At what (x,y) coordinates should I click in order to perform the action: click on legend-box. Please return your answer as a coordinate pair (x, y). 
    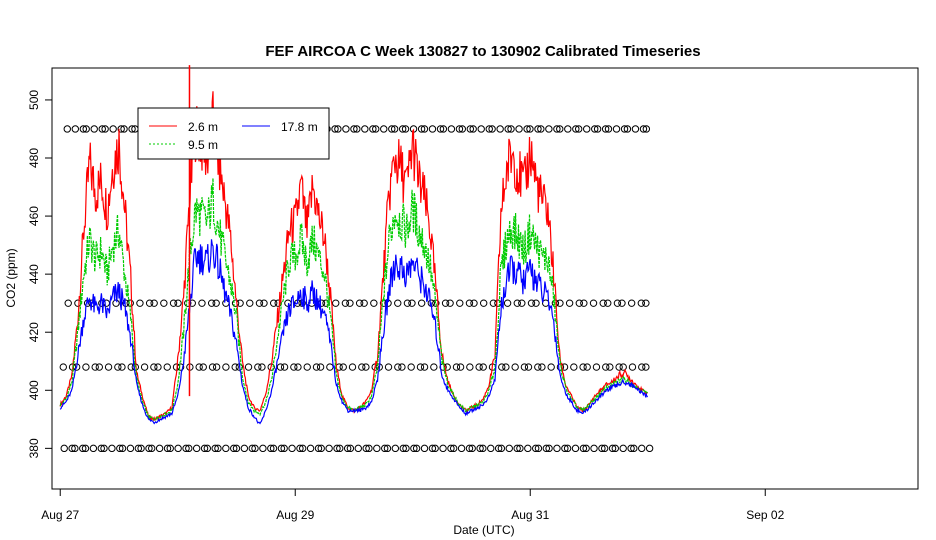
    Looking at the image, I should click on (233, 133).